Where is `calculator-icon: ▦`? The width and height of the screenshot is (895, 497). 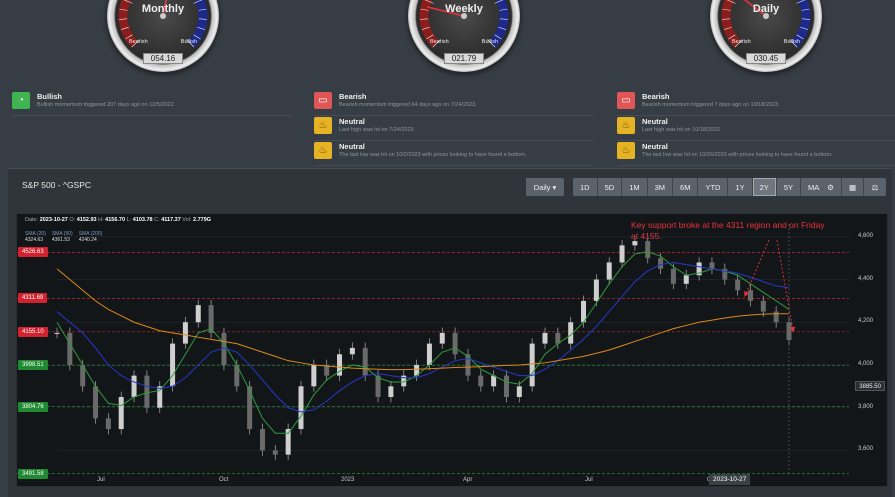 calculator-icon: ▦ is located at coordinates (853, 187).